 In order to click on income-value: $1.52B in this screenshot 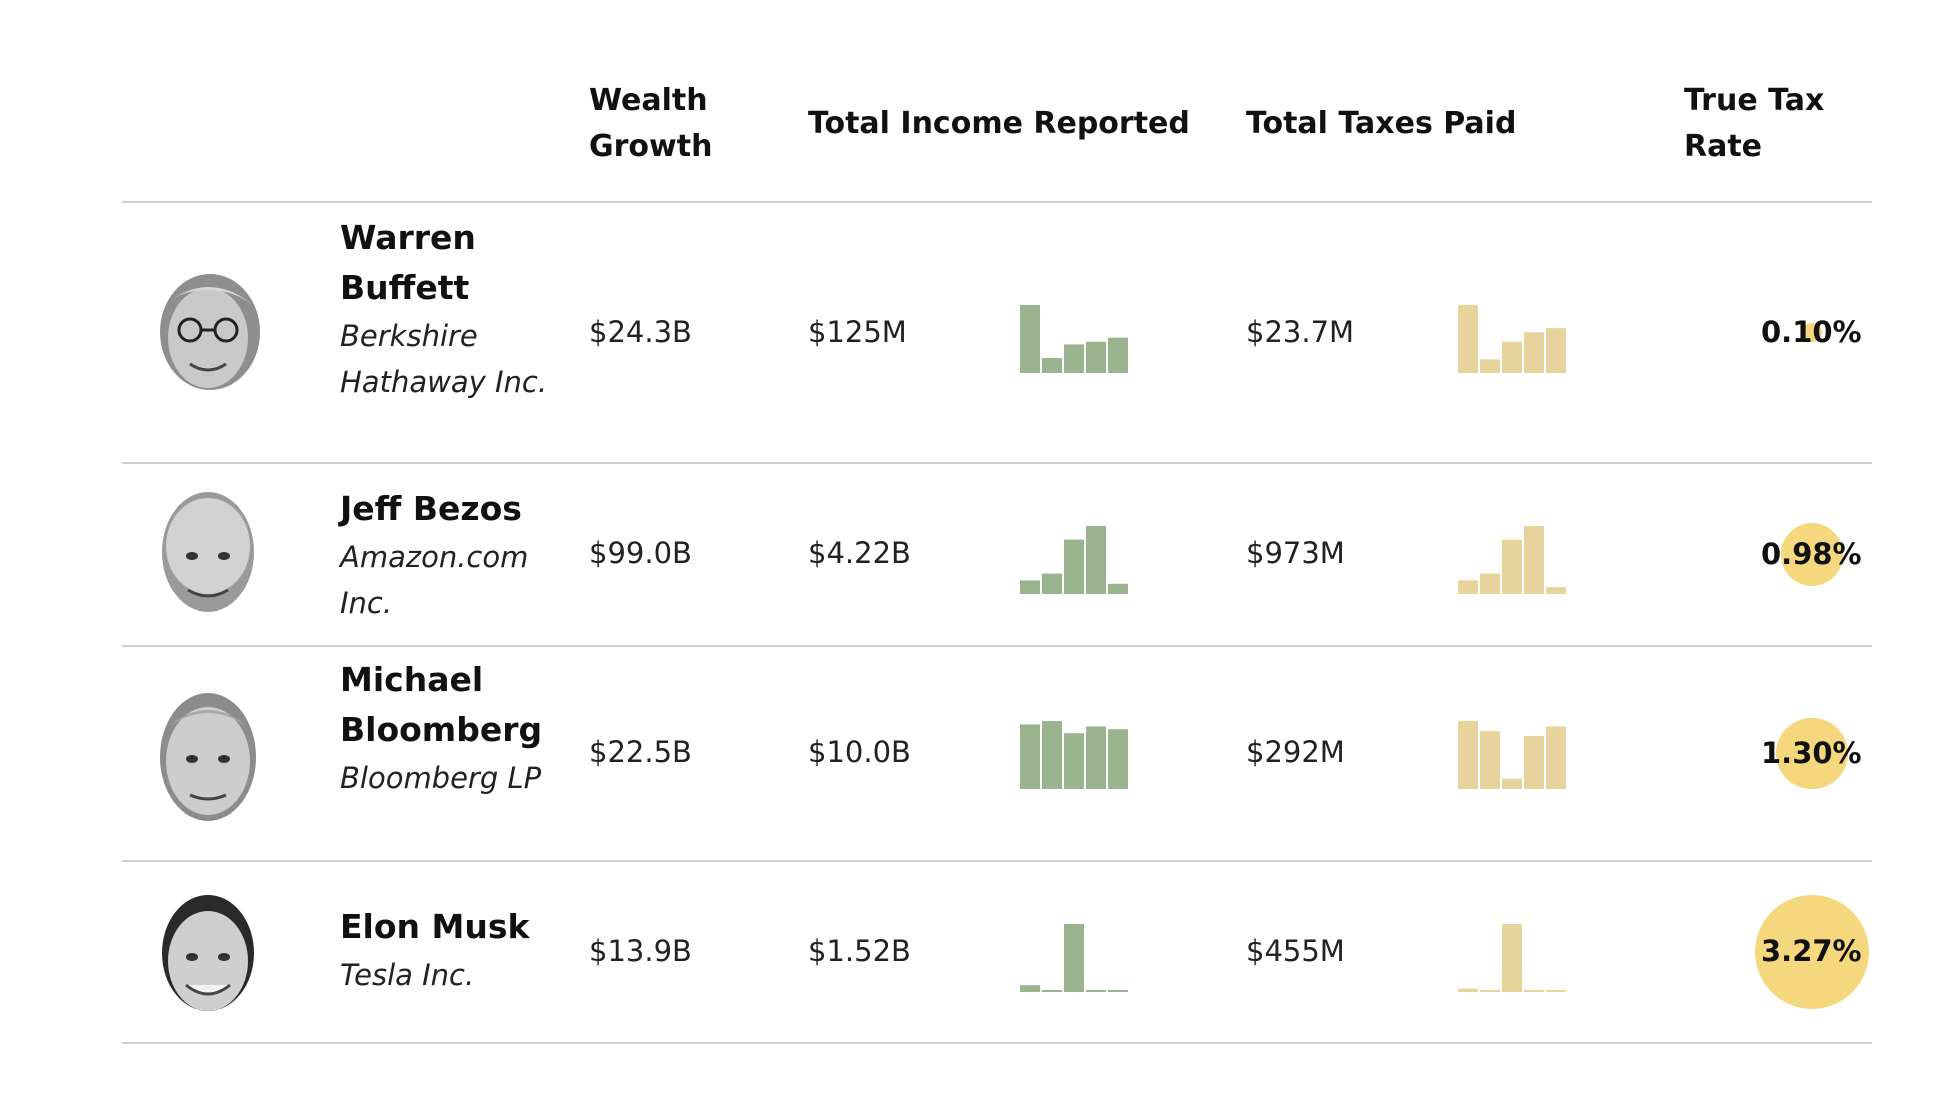, I will do `click(859, 951)`.